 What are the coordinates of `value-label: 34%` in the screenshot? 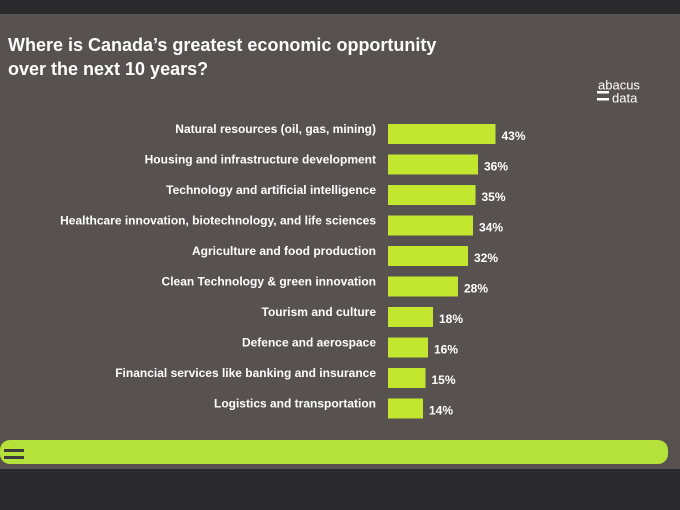 It's located at (491, 228).